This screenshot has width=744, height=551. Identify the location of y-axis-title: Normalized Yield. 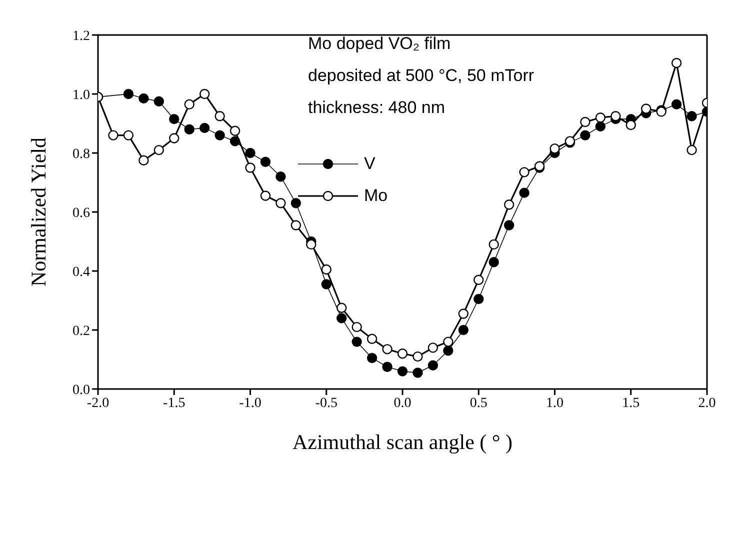
(38, 211).